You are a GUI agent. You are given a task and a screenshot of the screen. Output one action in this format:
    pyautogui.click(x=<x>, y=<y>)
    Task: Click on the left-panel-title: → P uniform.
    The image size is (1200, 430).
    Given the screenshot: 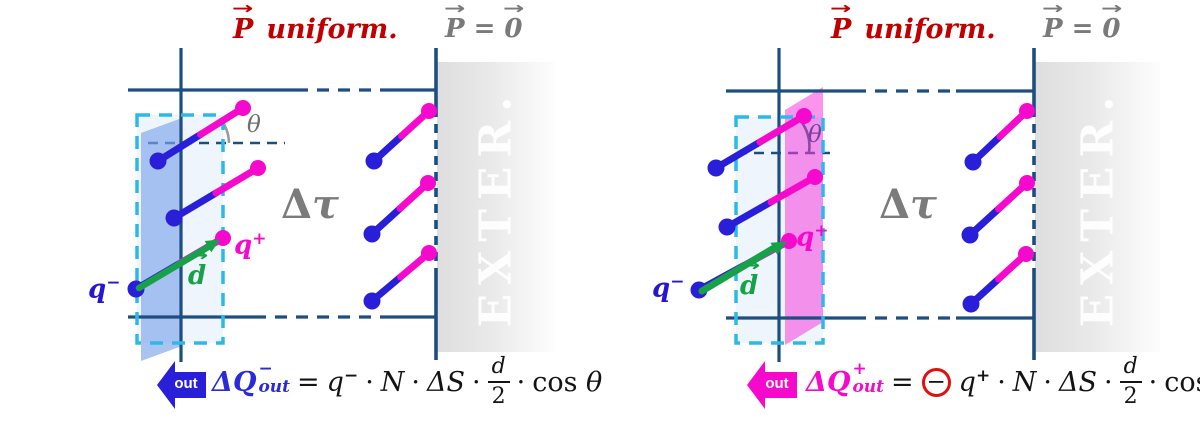 What is the action you would take?
    pyautogui.click(x=315, y=22)
    